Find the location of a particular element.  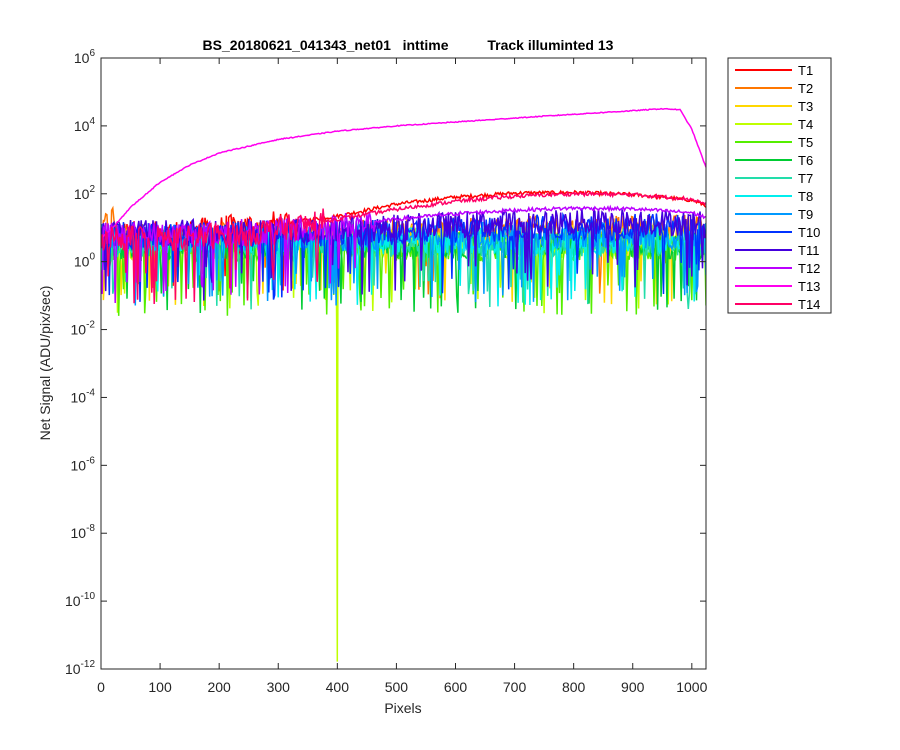

y-tick-label: 10⁻⁴ is located at coordinates (83, 396).